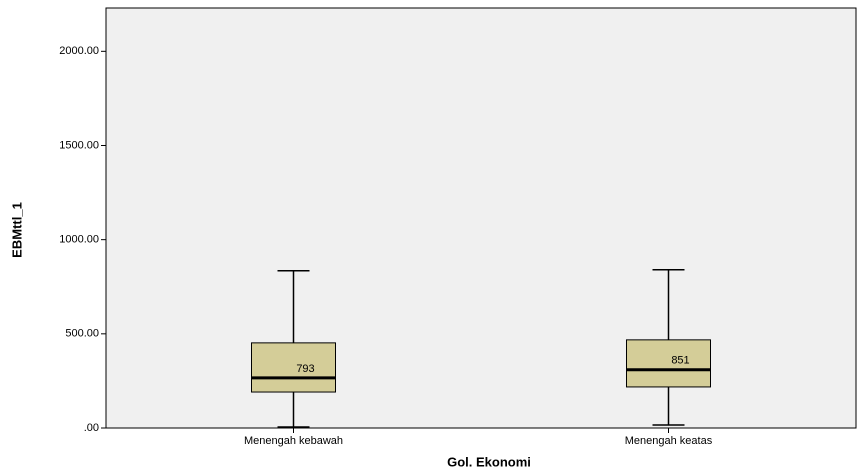 The width and height of the screenshot is (858, 473). I want to click on x-axis-label: Gol. Ekonomi, so click(489, 461).